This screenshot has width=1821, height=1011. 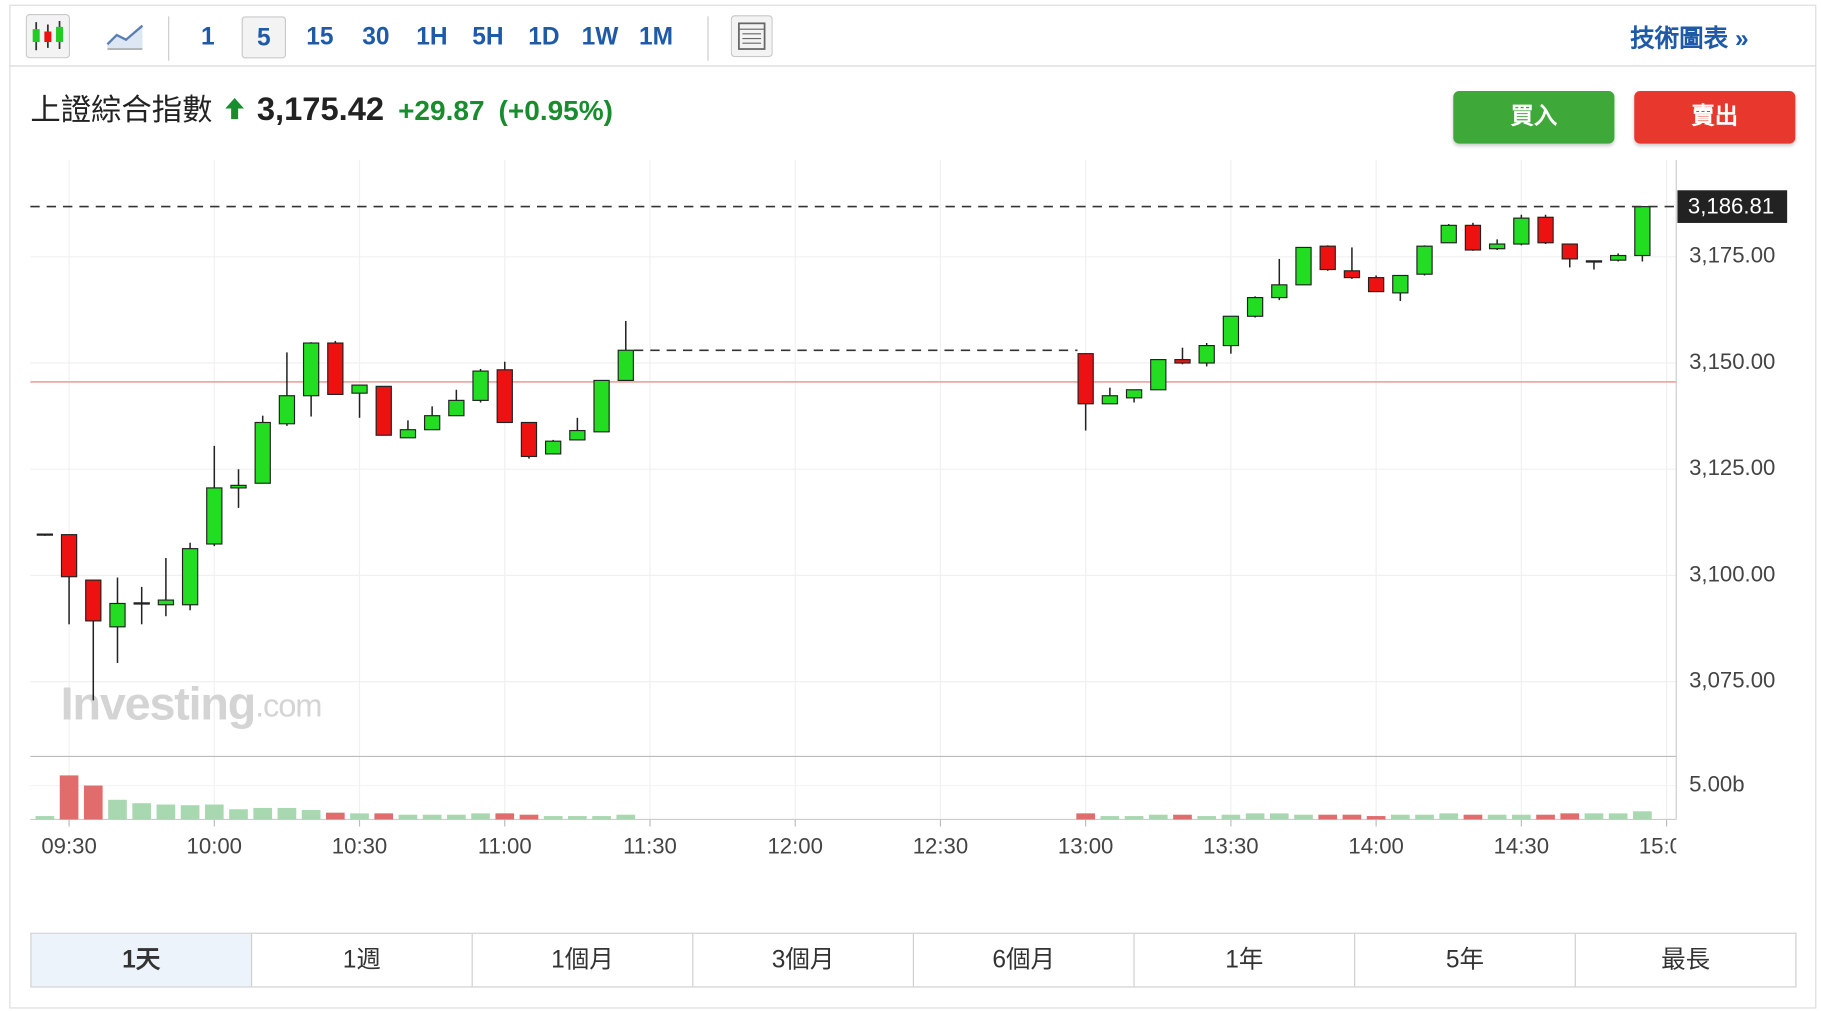 I want to click on interval-button: 15, so click(x=320, y=37).